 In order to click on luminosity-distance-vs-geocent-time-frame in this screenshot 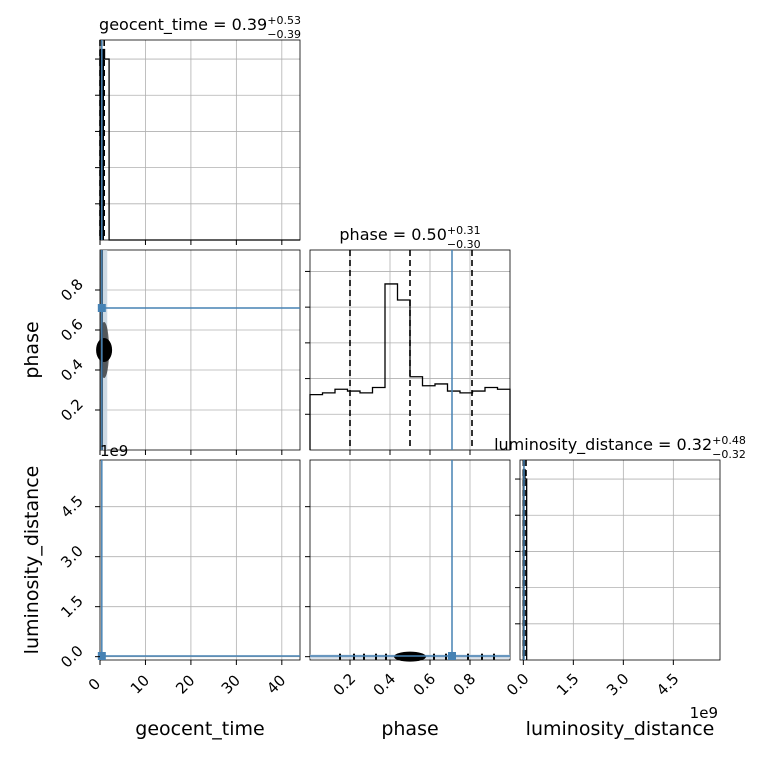, I will do `click(200, 560)`.